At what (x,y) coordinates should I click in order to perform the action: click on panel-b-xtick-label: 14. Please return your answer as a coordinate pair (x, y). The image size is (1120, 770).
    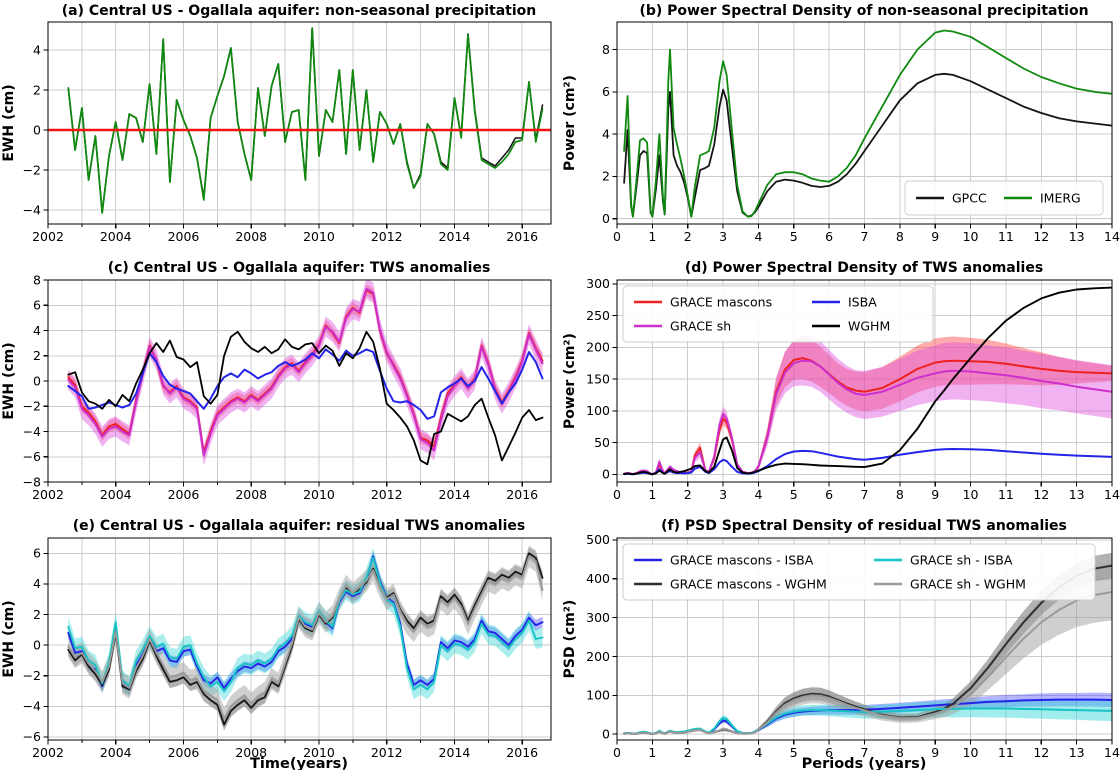
    Looking at the image, I should click on (1112, 236).